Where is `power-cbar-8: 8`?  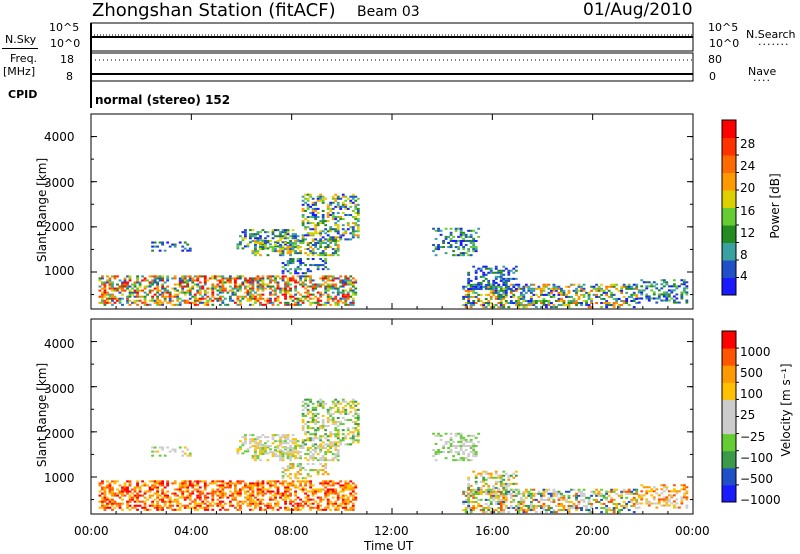 power-cbar-8: 8 is located at coordinates (744, 255).